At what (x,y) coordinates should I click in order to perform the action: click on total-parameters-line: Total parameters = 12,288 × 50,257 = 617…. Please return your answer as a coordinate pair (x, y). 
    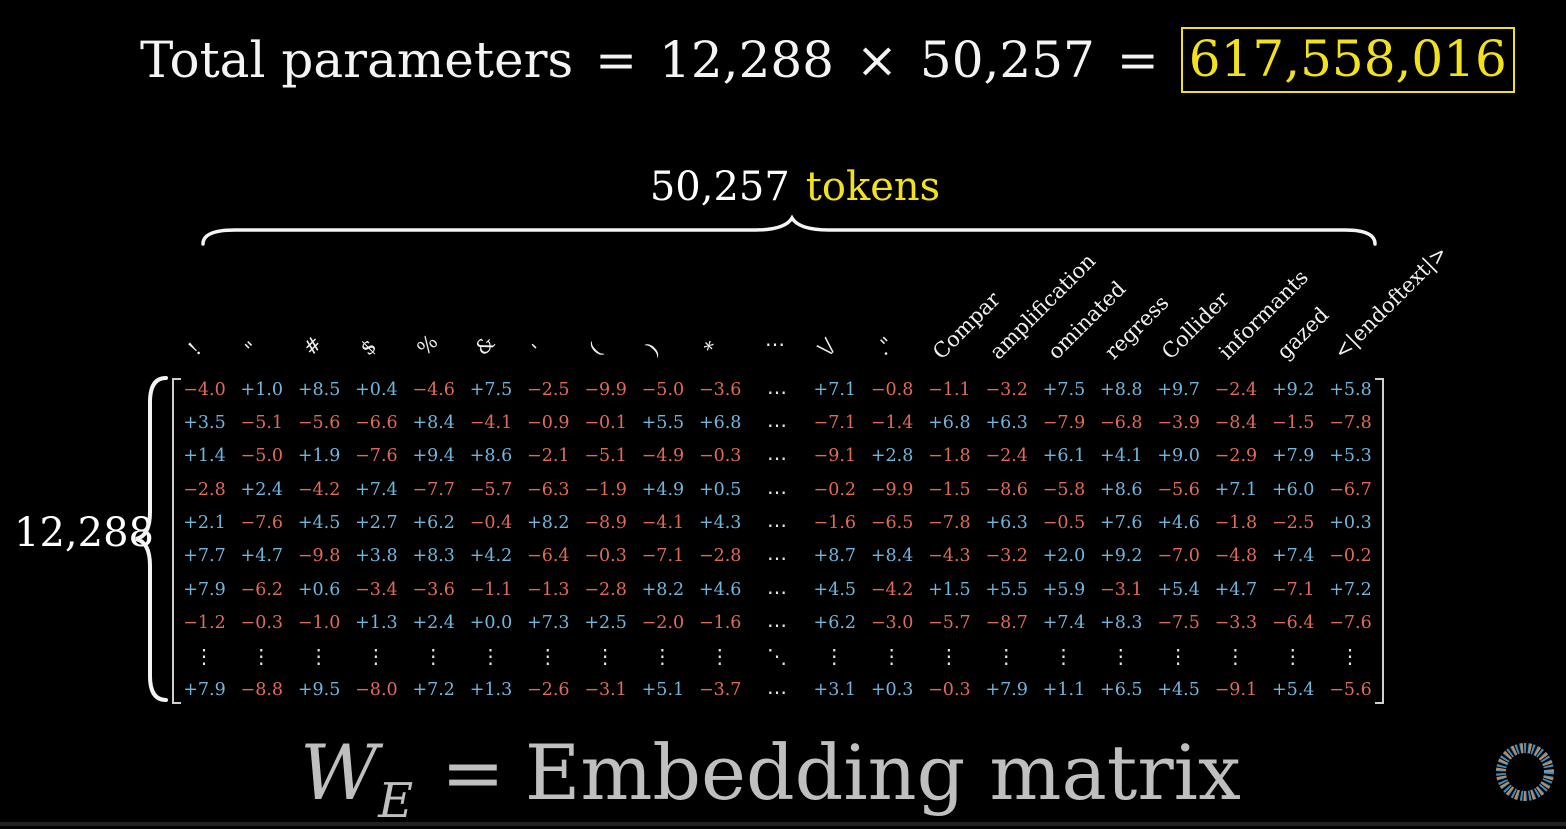
    Looking at the image, I should click on (827, 60).